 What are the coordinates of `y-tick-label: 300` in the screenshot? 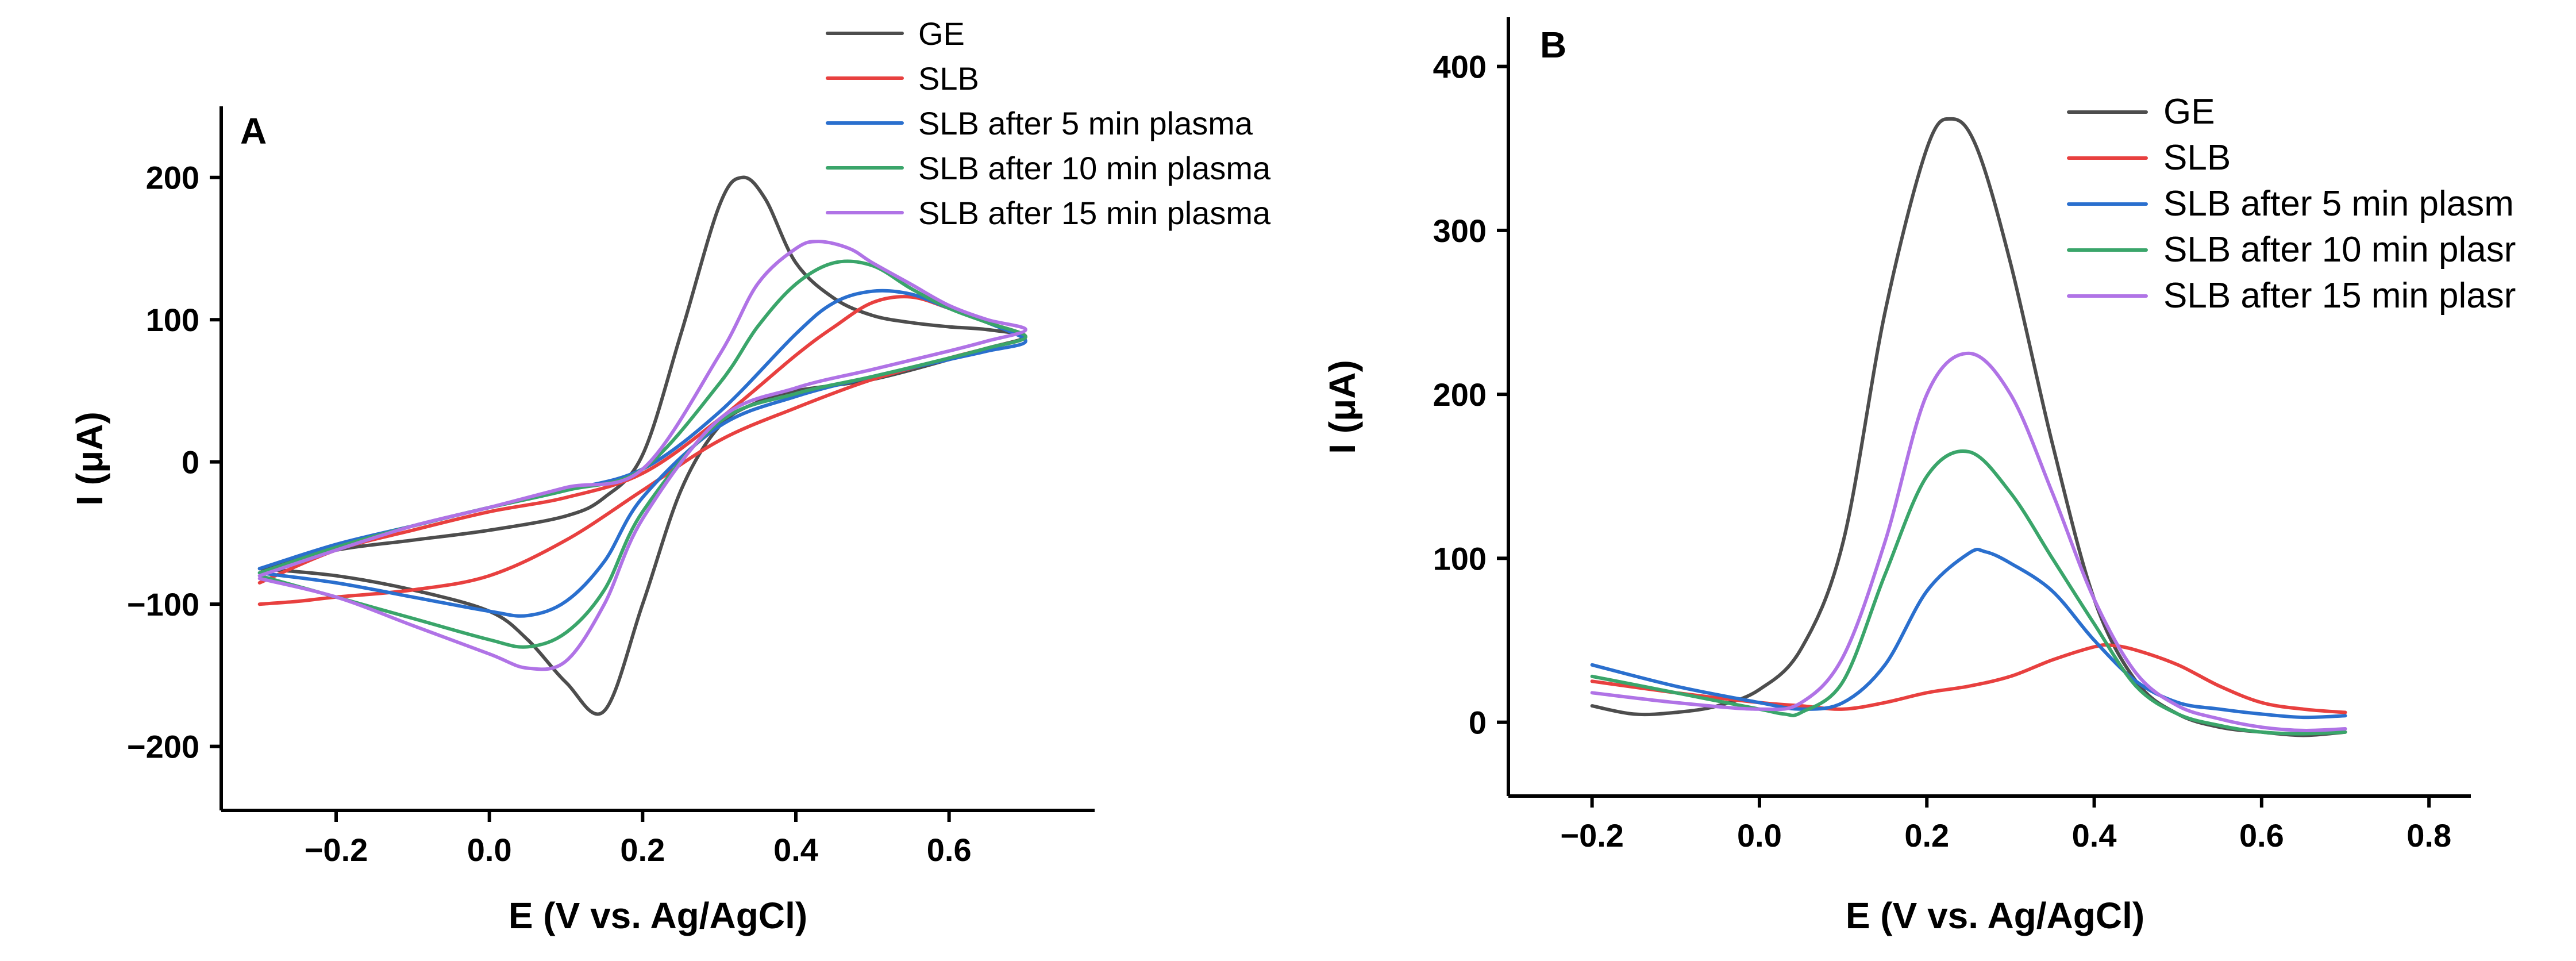 It's located at (1460, 231).